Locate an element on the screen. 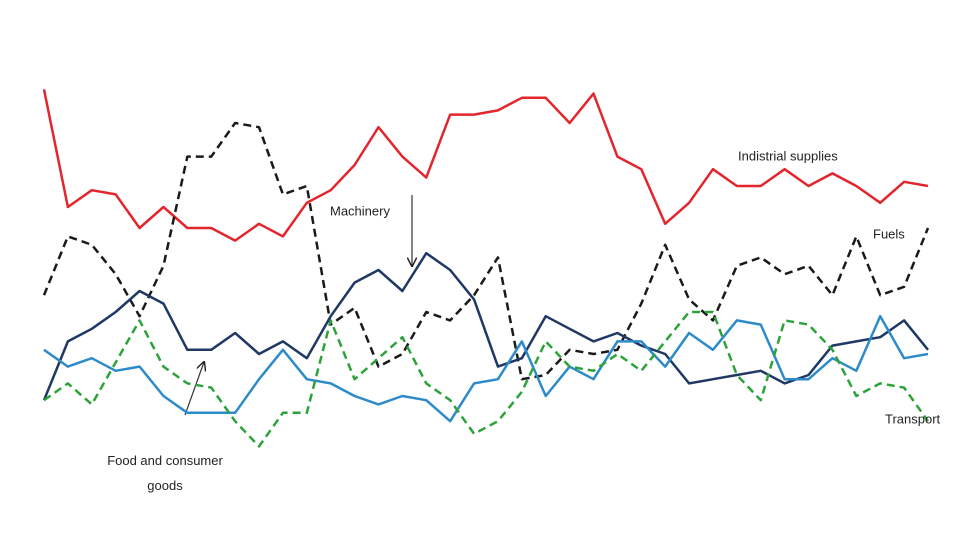 The width and height of the screenshot is (957, 546). food-arrow is located at coordinates (194, 389).